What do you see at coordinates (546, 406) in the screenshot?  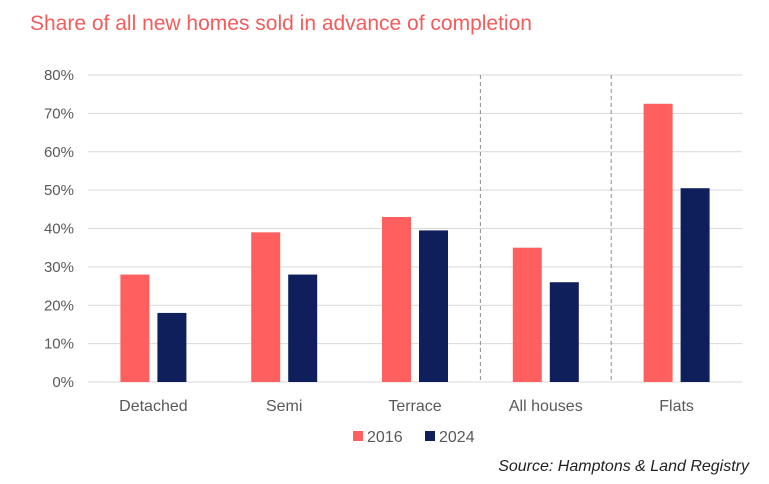 I see `x-category-label: All houses` at bounding box center [546, 406].